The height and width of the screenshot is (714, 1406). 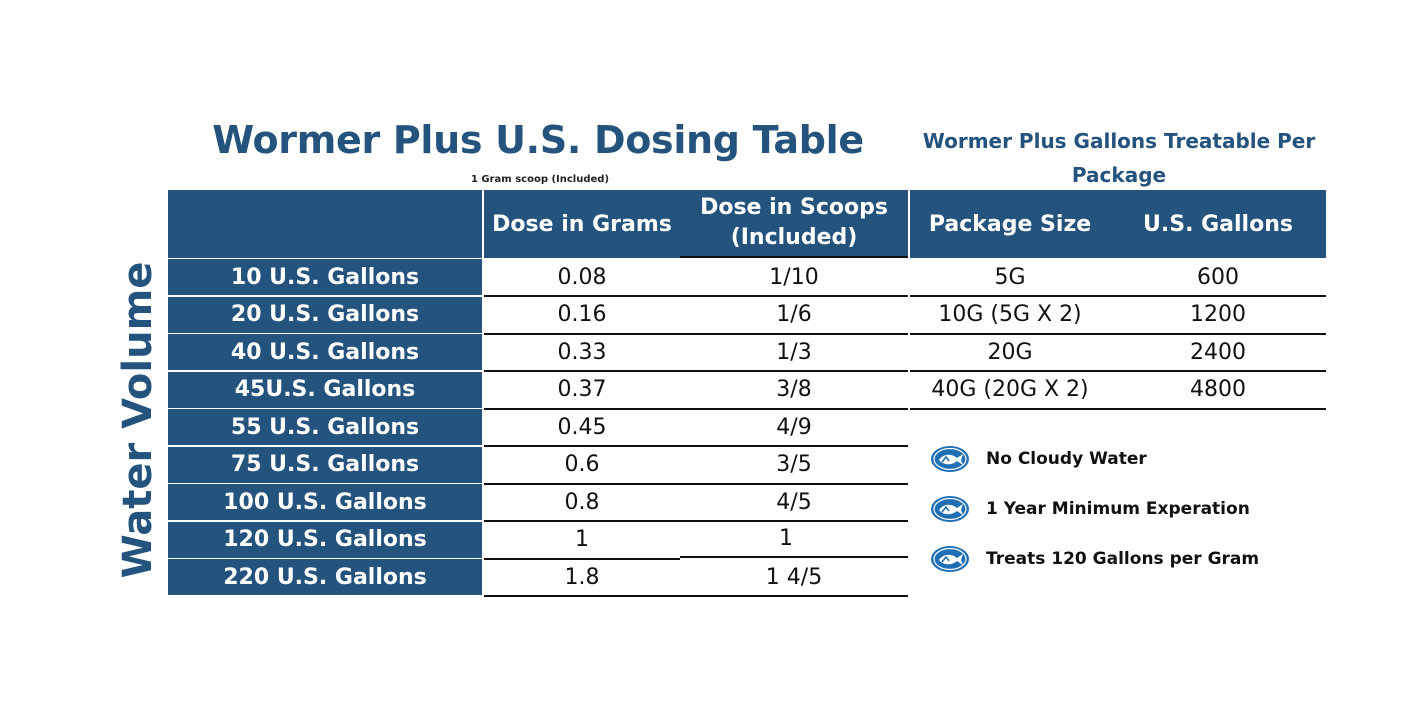 I want to click on scoop-note: 1 Gram scoop (Included), so click(x=540, y=179).